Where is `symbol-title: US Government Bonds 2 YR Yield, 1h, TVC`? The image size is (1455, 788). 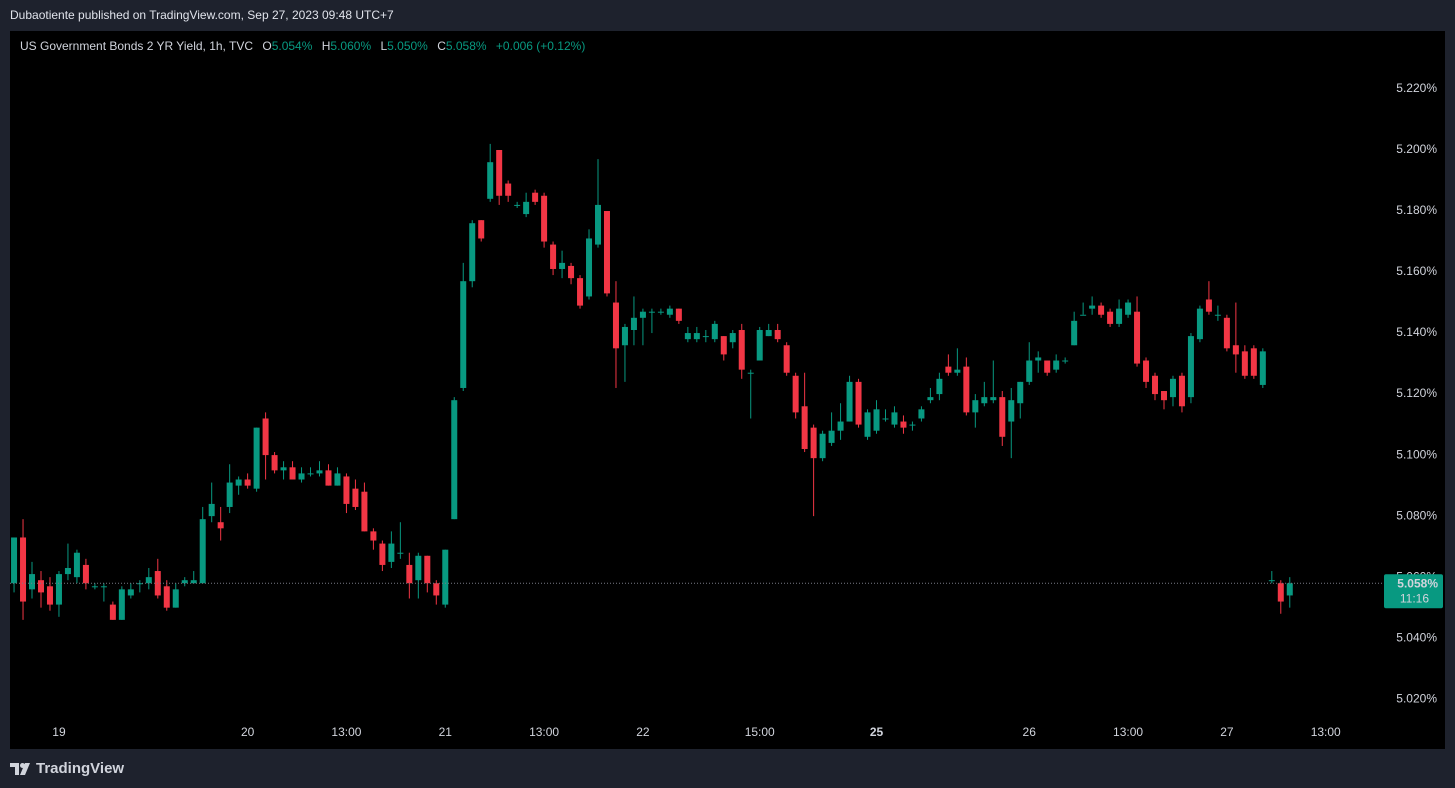 symbol-title: US Government Bonds 2 YR Yield, 1h, TVC is located at coordinates (136, 46).